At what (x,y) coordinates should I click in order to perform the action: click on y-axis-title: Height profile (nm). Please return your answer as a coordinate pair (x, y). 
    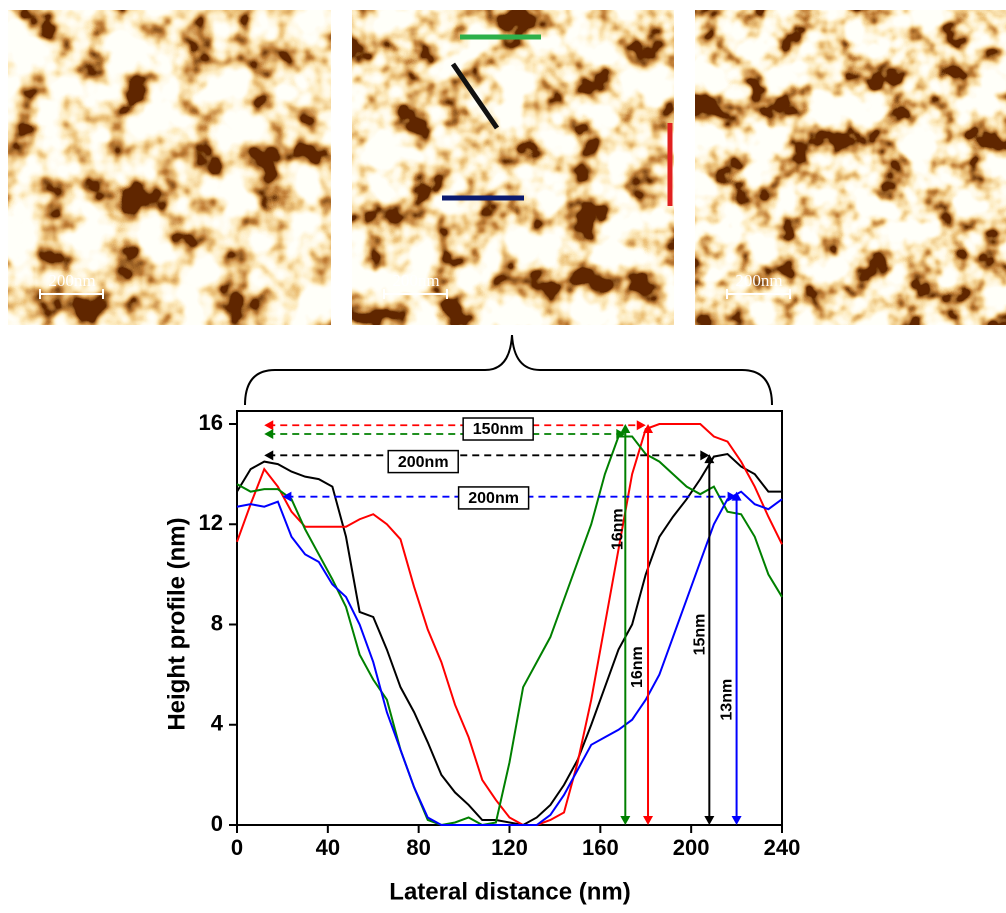
    Looking at the image, I should click on (176, 623).